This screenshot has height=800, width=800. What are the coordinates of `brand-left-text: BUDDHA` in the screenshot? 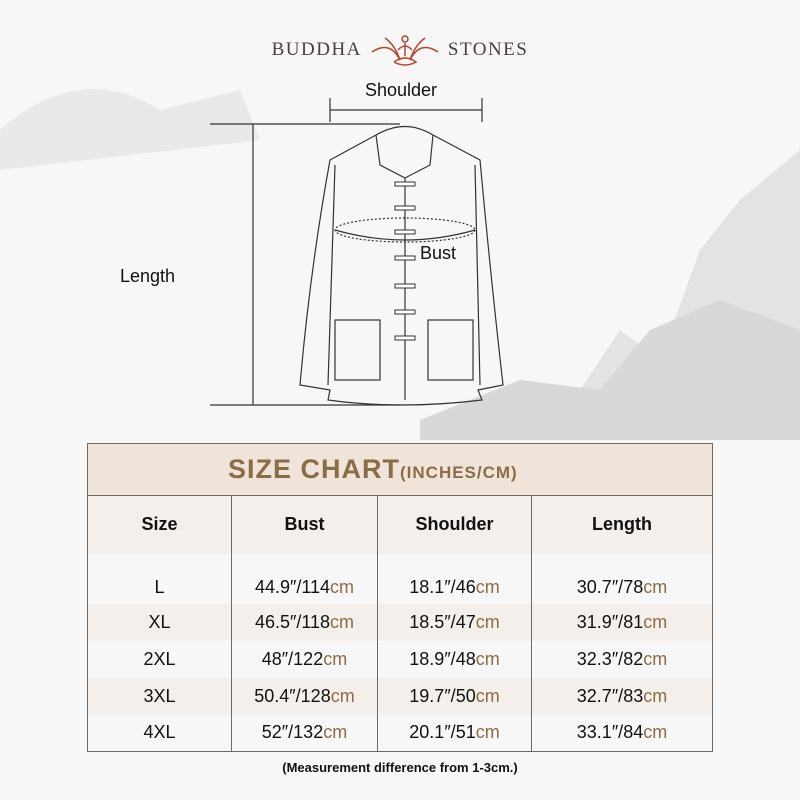 It's located at (316, 49).